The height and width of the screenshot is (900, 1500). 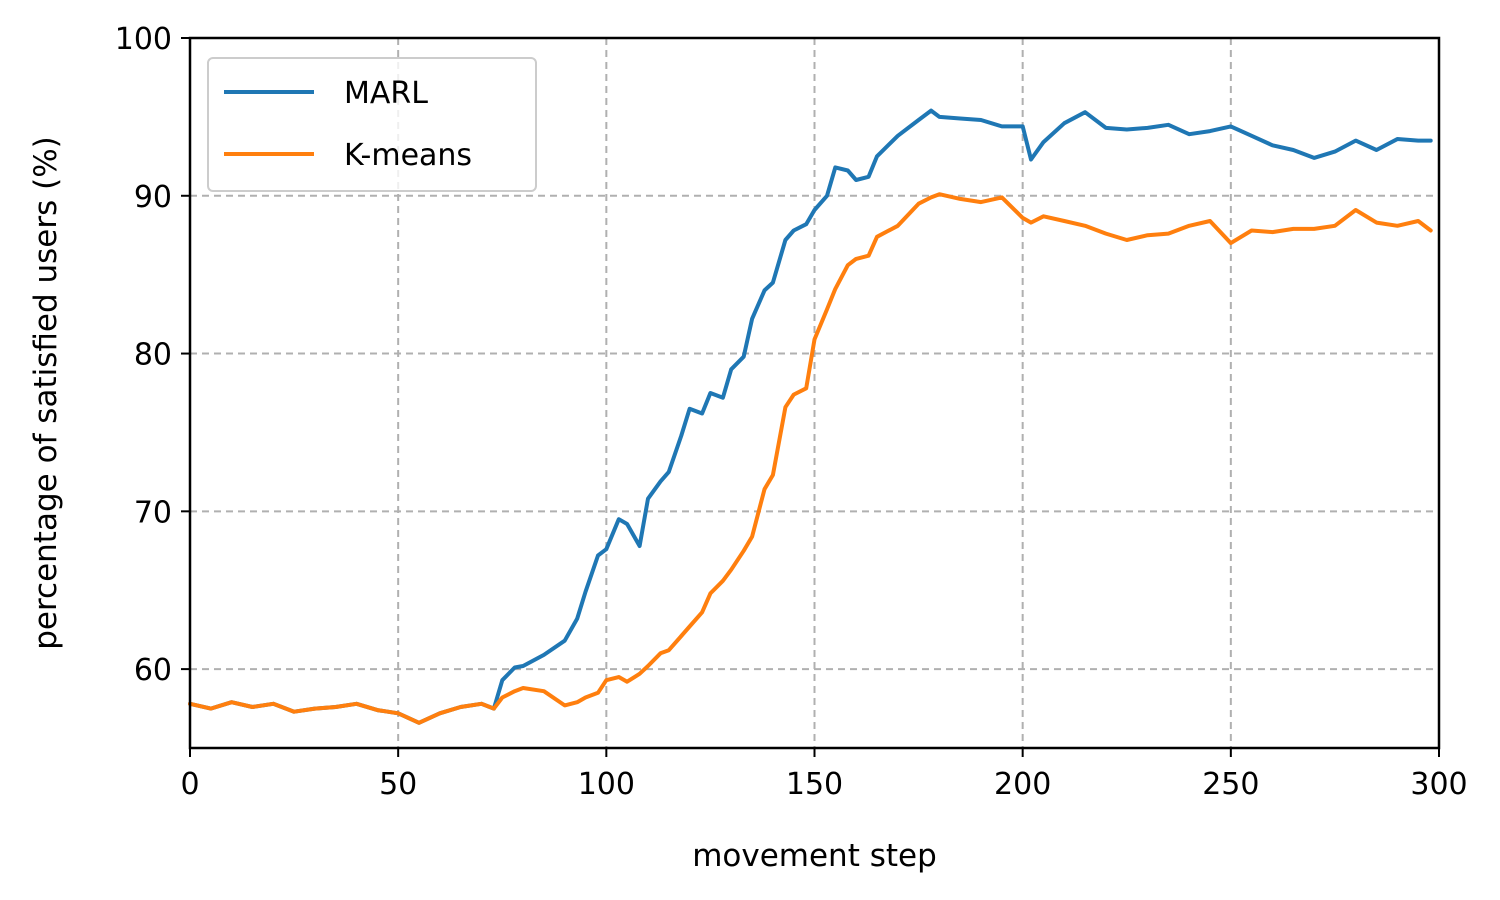 What do you see at coordinates (606, 784) in the screenshot?
I see `x-tick-label: 100` at bounding box center [606, 784].